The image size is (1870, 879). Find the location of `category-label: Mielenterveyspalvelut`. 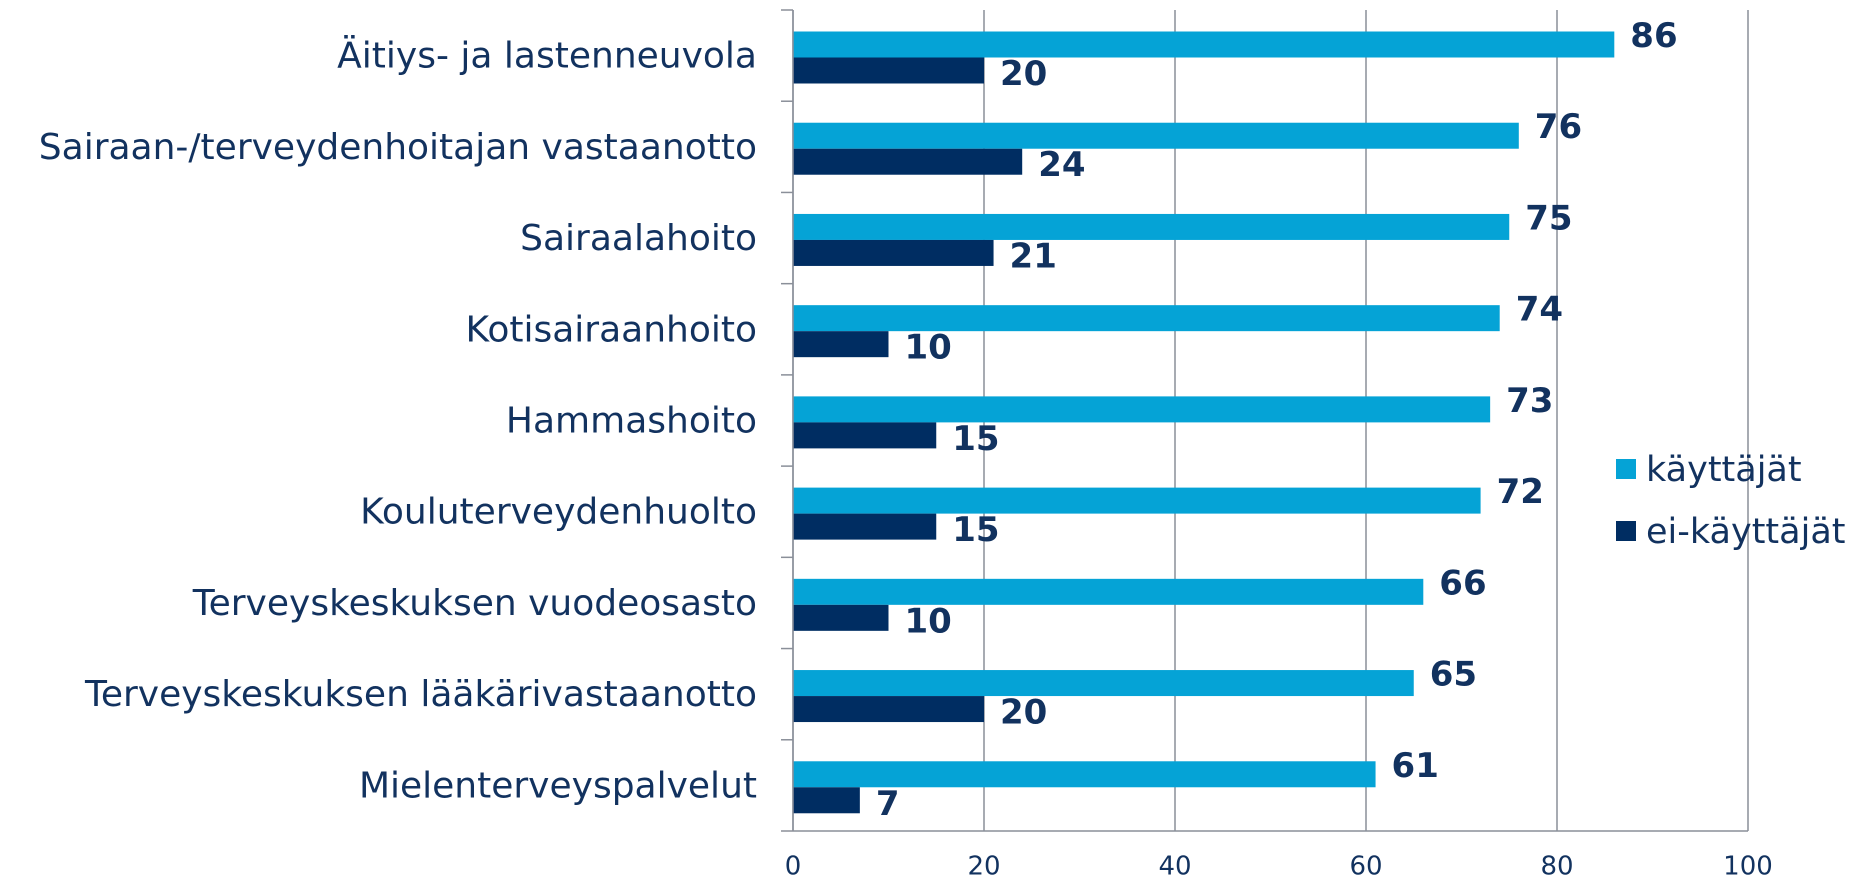

category-label: Mielenterveyspalvelut is located at coordinates (558, 785).